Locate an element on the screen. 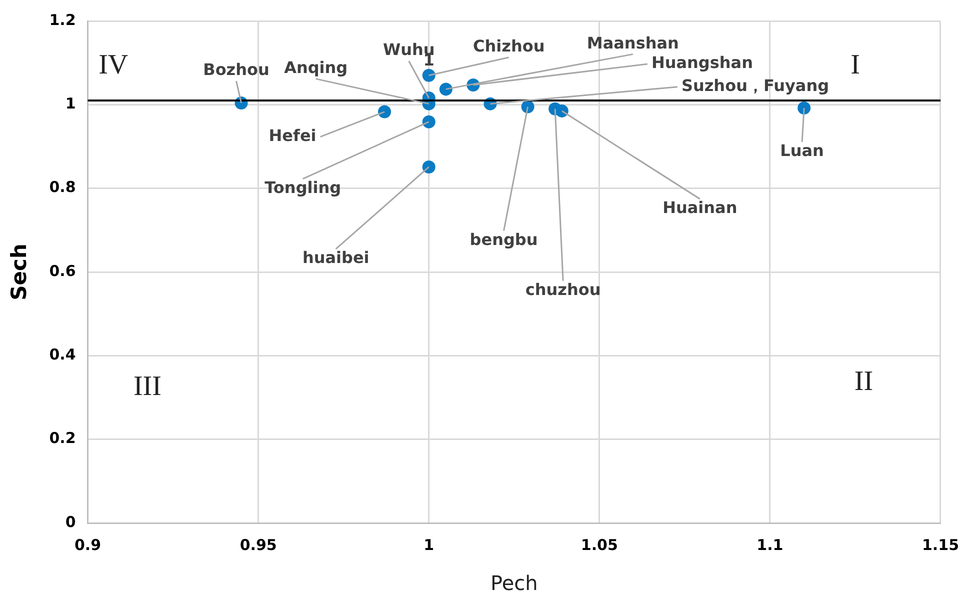  x-axis-title: Pech is located at coordinates (514, 583).